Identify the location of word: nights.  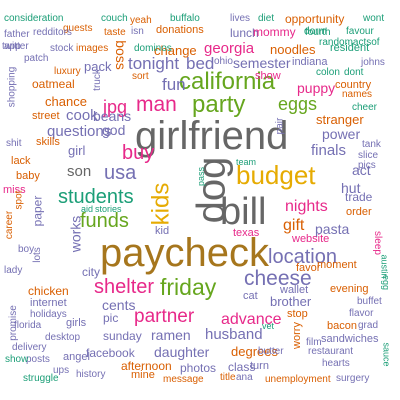
(306, 206).